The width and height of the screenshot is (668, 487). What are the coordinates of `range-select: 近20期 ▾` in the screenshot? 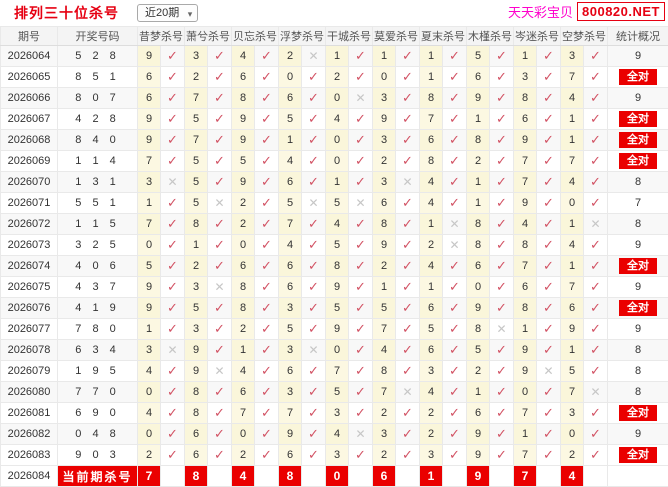 It's located at (168, 13).